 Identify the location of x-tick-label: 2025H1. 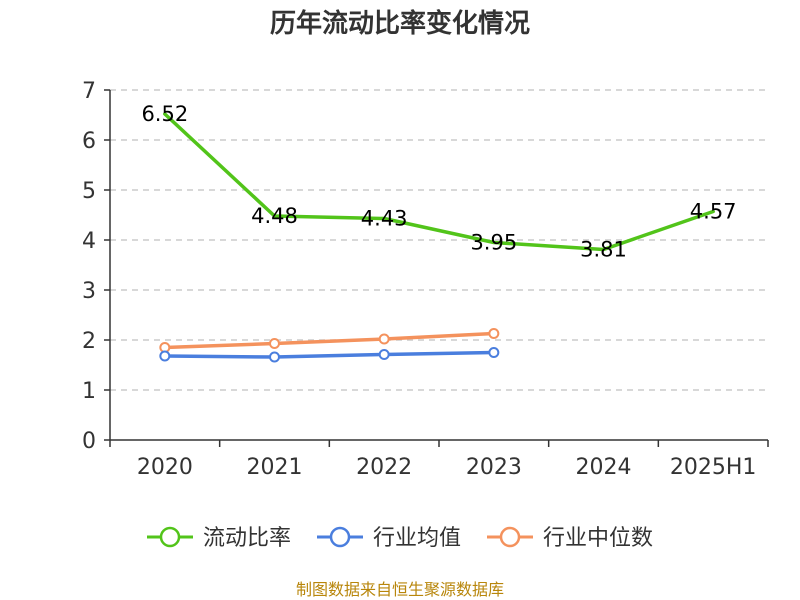
(713, 467).